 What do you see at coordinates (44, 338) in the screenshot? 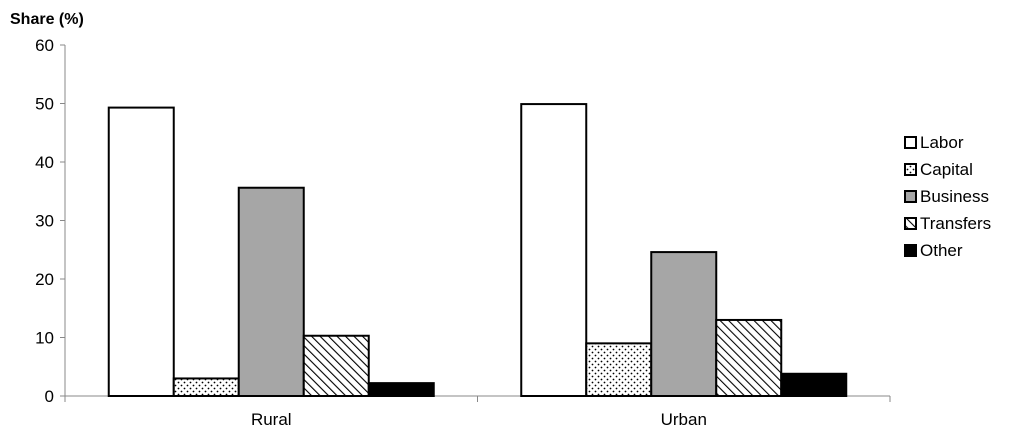
I see `y-tick-label: 10` at bounding box center [44, 338].